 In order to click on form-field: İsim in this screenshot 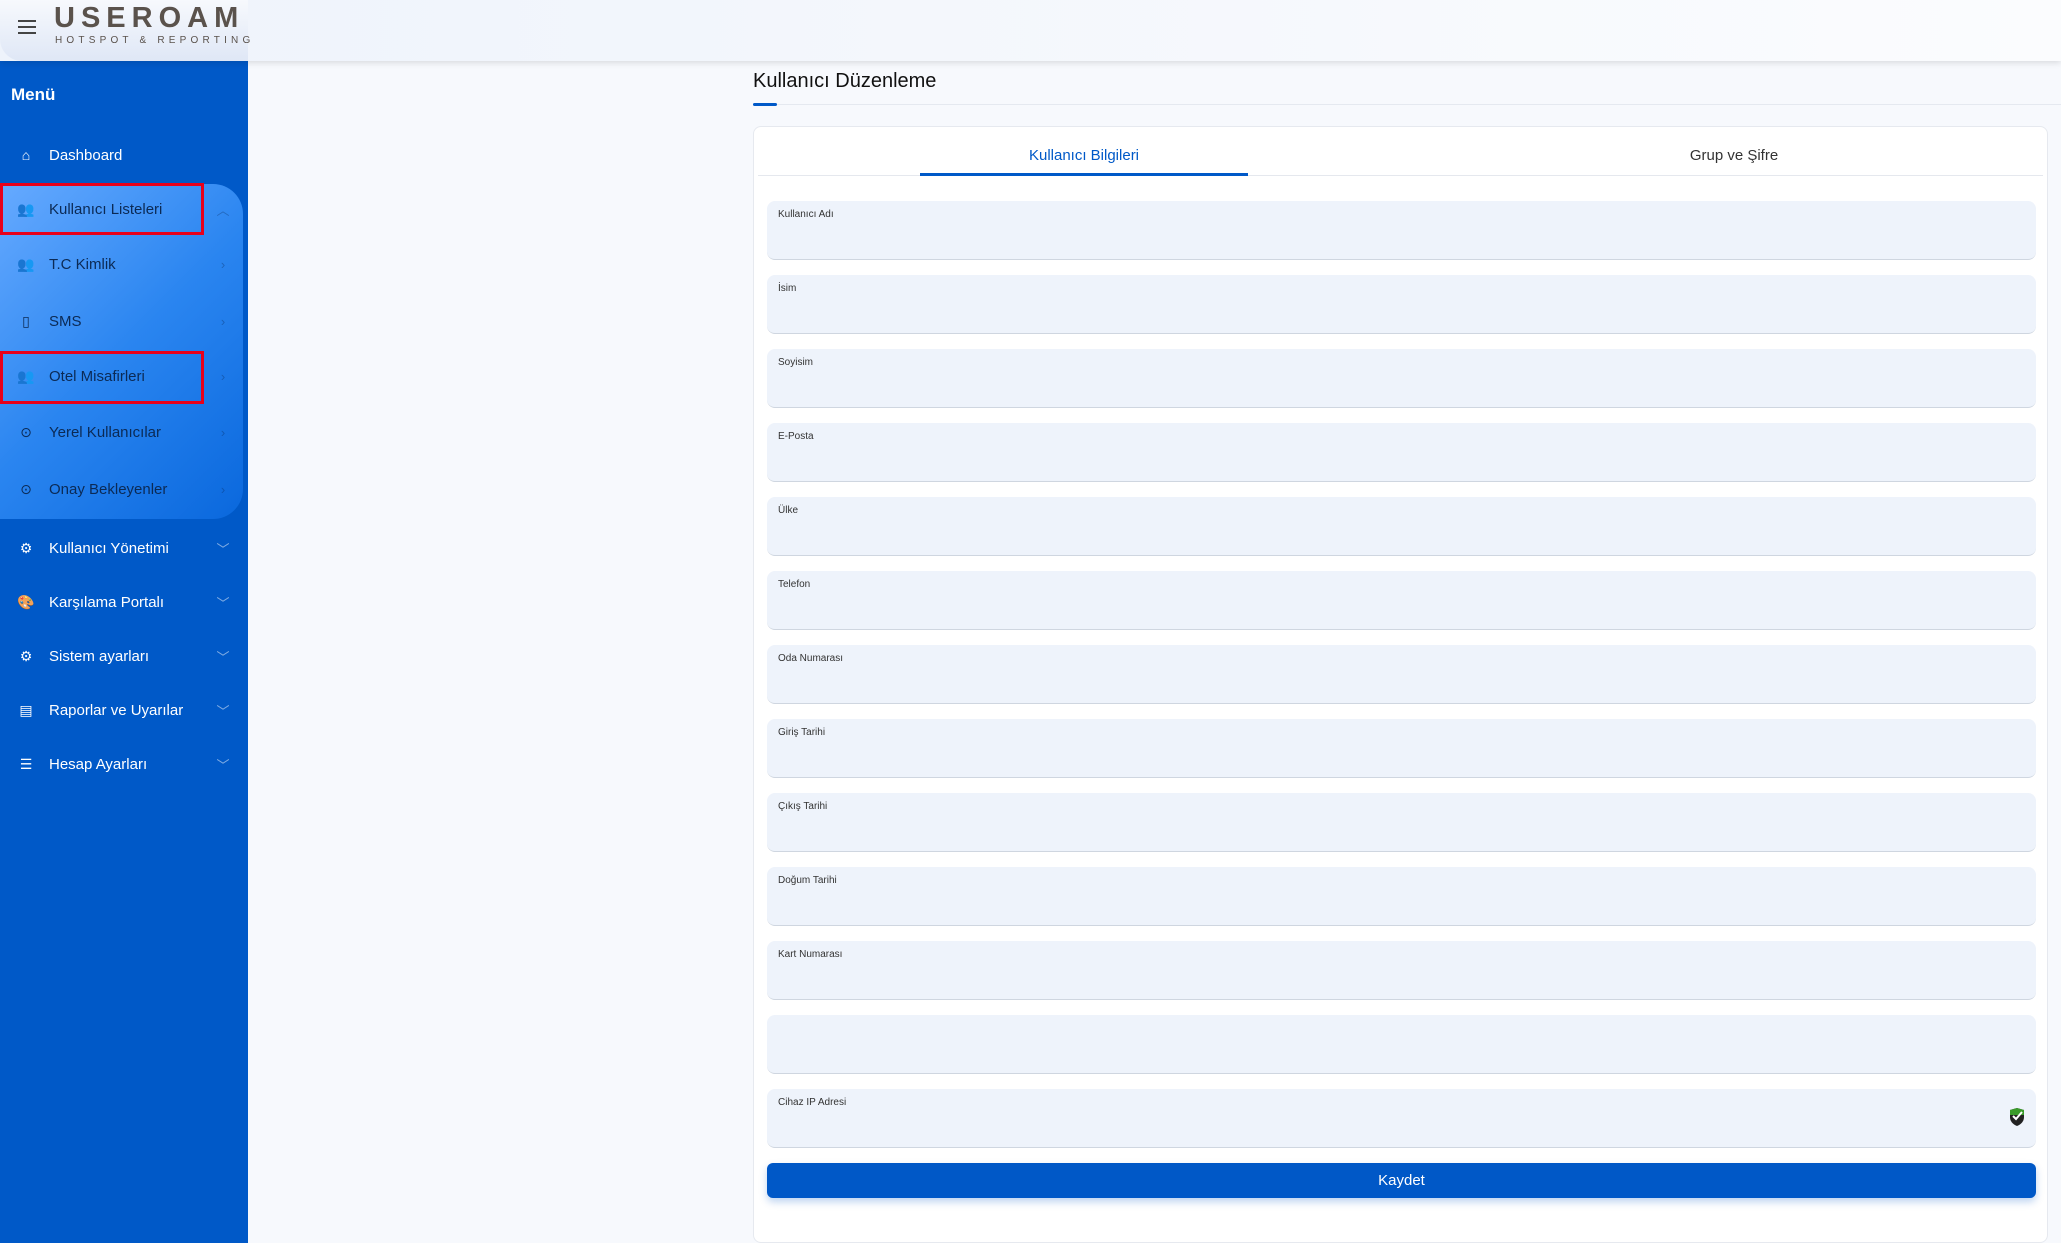, I will do `click(1401, 304)`.